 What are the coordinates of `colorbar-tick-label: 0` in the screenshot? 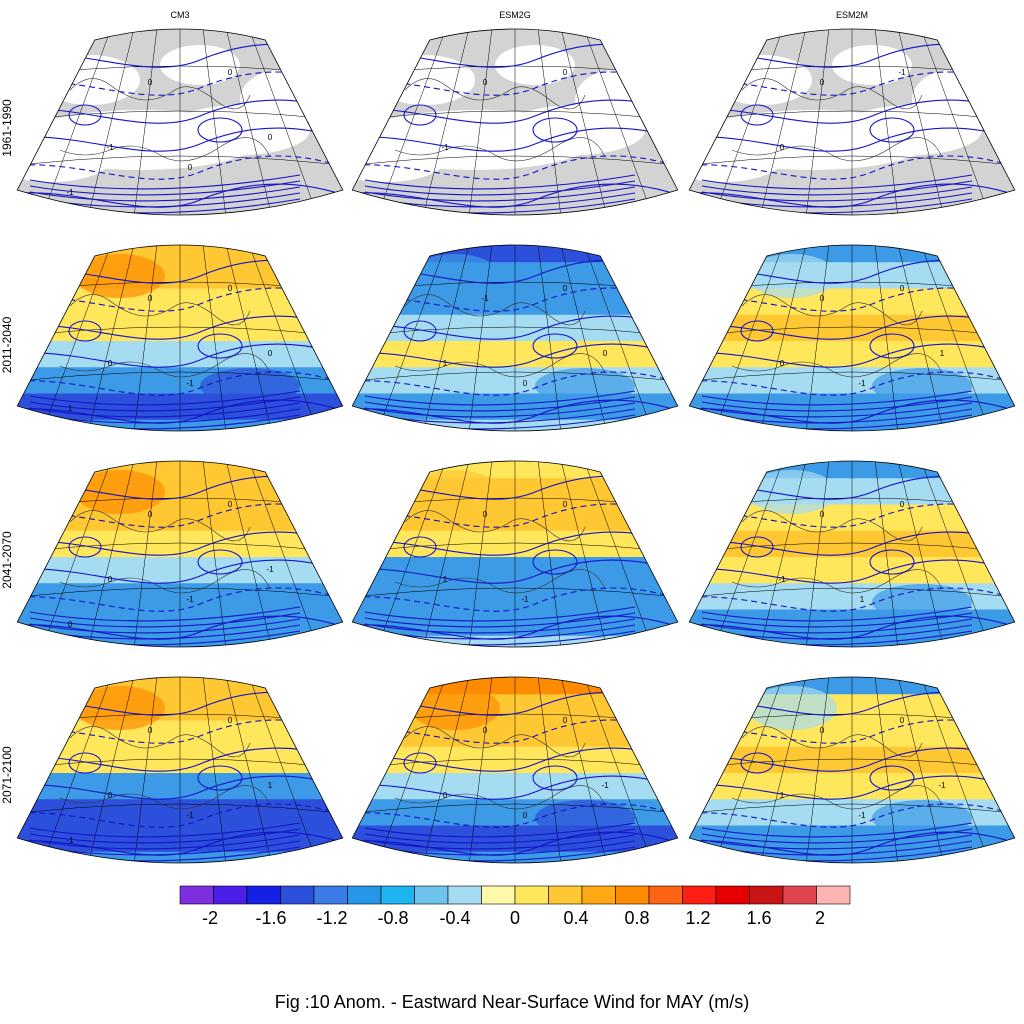 It's located at (515, 918).